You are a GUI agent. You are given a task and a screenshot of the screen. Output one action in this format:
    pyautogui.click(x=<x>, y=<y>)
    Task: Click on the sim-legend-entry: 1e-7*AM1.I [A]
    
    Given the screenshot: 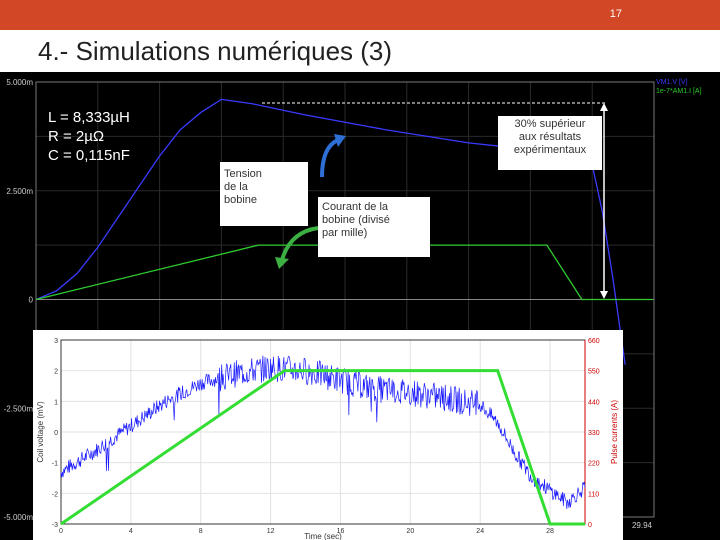 What is the action you would take?
    pyautogui.click(x=679, y=91)
    